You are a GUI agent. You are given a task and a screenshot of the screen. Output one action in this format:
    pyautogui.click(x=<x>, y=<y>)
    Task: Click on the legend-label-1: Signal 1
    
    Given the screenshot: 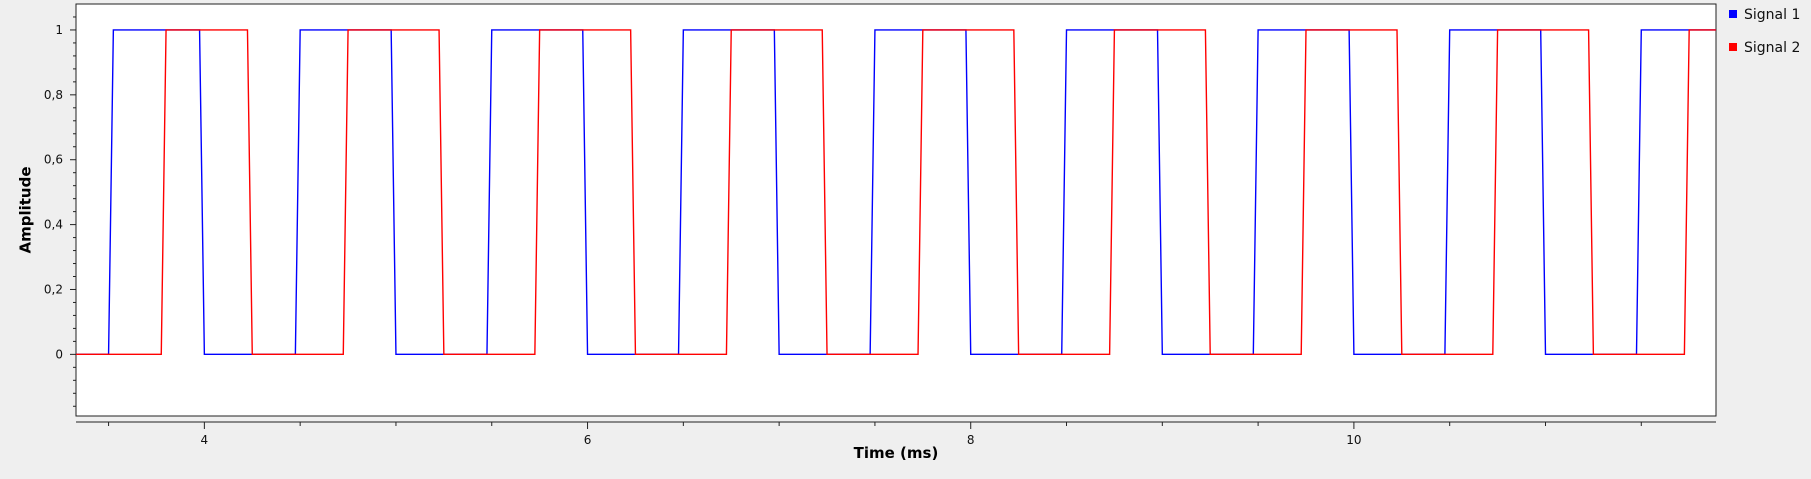 What is the action you would take?
    pyautogui.click(x=1772, y=15)
    